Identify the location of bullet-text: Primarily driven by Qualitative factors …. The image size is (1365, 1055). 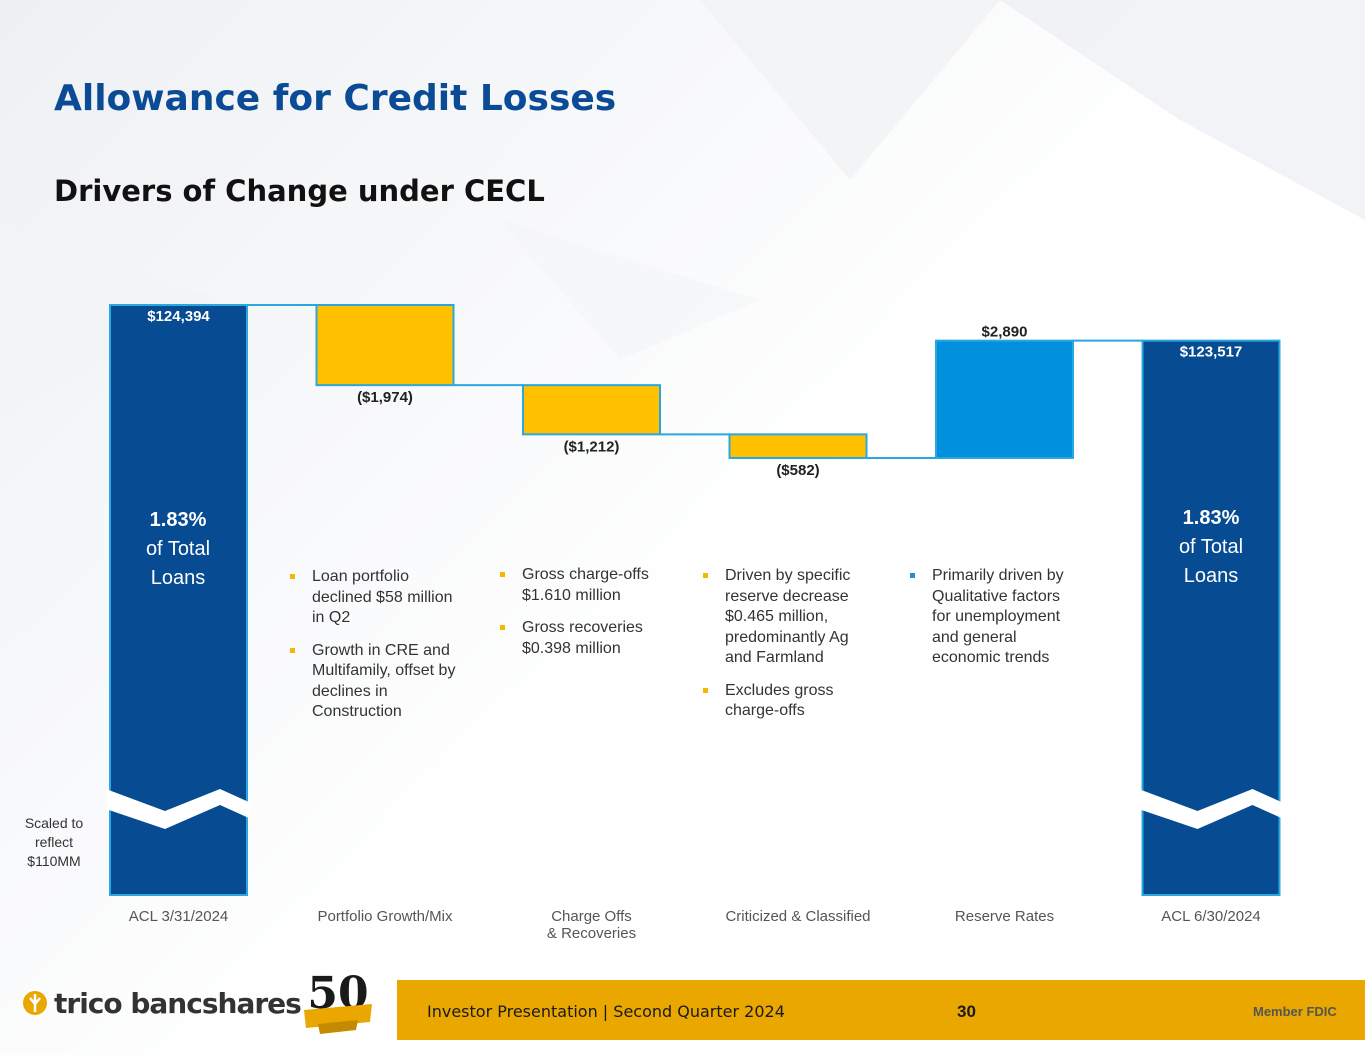
(998, 616).